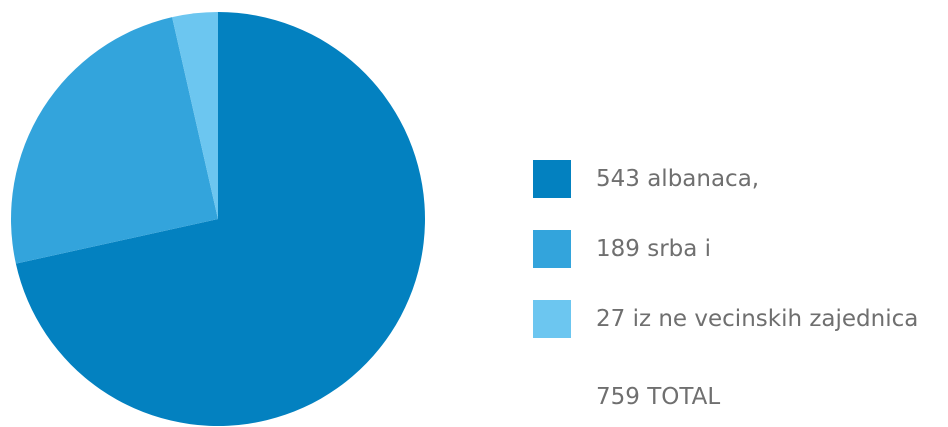 The height and width of the screenshot is (427, 948). What do you see at coordinates (195, 115) in the screenshot?
I see `pie-slice-ne-vecinskih` at bounding box center [195, 115].